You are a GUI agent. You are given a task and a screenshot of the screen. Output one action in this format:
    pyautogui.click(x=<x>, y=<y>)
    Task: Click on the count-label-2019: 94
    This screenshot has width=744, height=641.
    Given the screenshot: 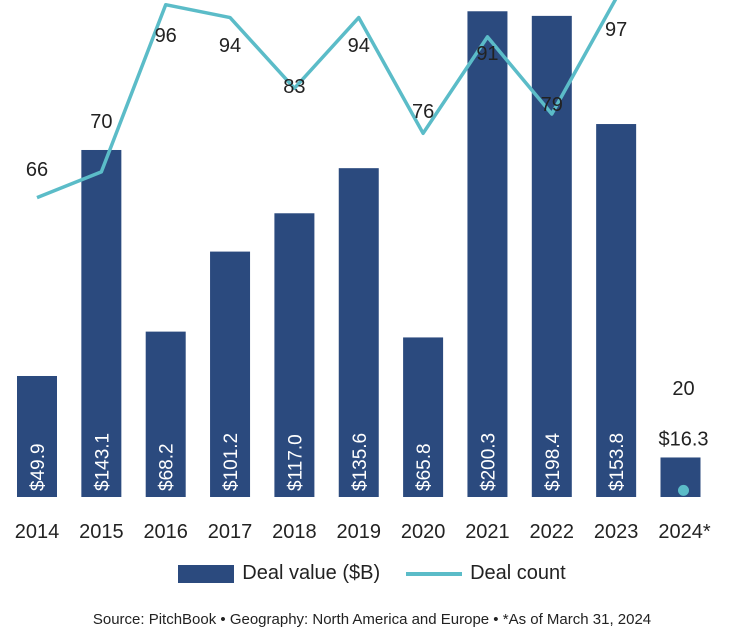 What is the action you would take?
    pyautogui.click(x=359, y=46)
    